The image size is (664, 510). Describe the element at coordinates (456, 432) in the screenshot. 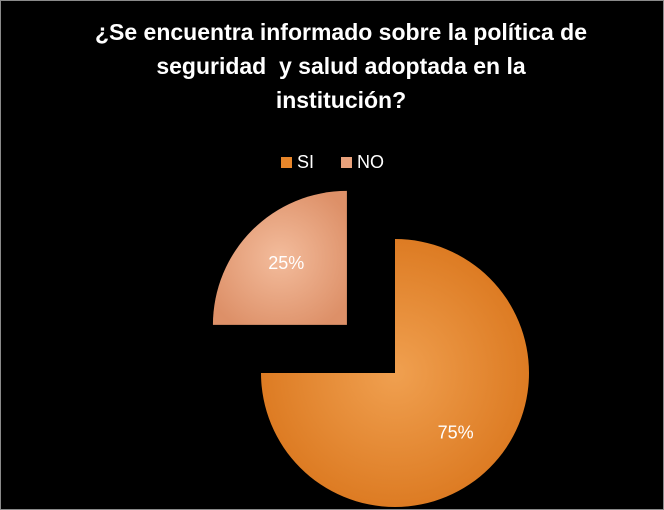

I see `data-label: 75%` at that location.